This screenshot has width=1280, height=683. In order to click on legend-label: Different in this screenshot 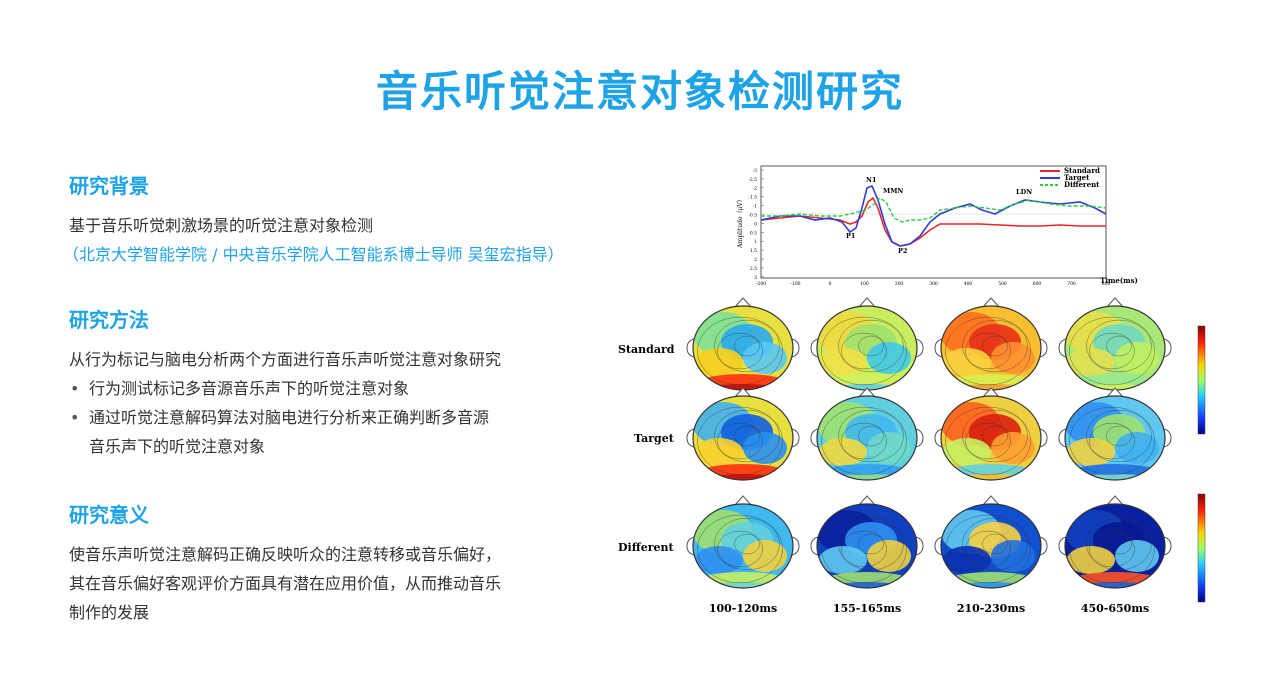, I will do `click(1082, 184)`.